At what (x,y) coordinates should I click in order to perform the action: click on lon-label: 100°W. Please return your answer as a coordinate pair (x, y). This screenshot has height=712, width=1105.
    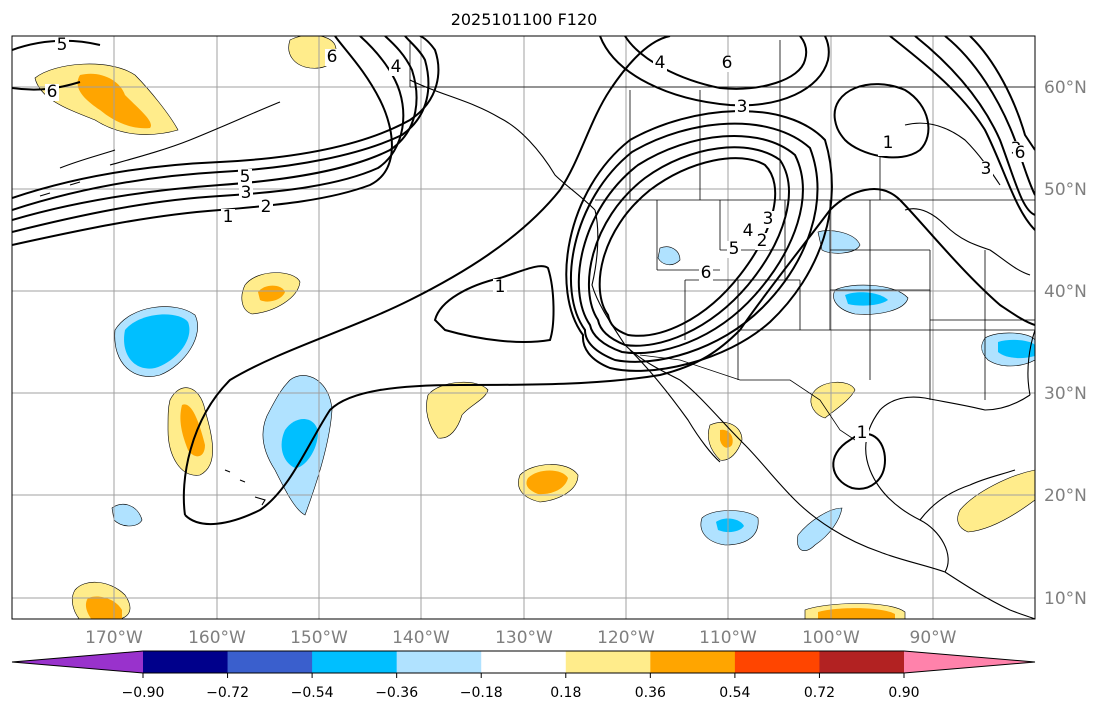
    Looking at the image, I should click on (831, 638).